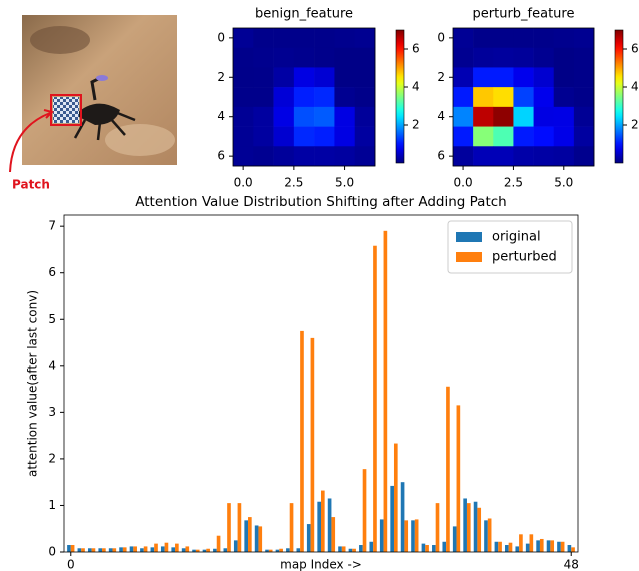  I want to click on x-tick-label: 0.0, so click(243, 183).